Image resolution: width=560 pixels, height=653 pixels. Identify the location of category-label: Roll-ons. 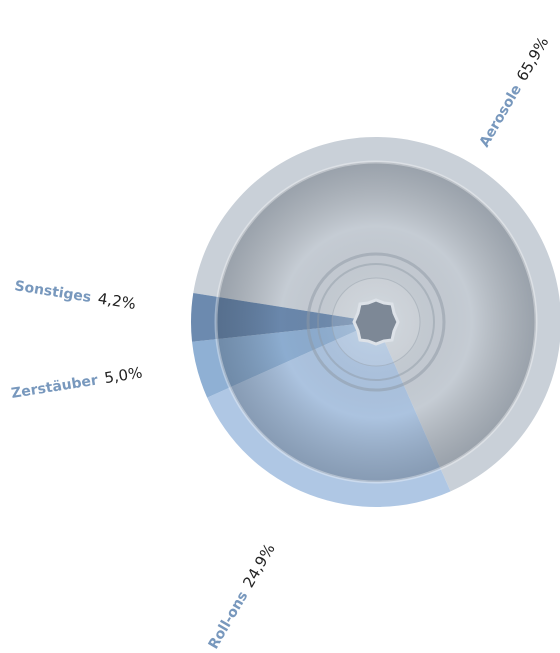
(229, 620).